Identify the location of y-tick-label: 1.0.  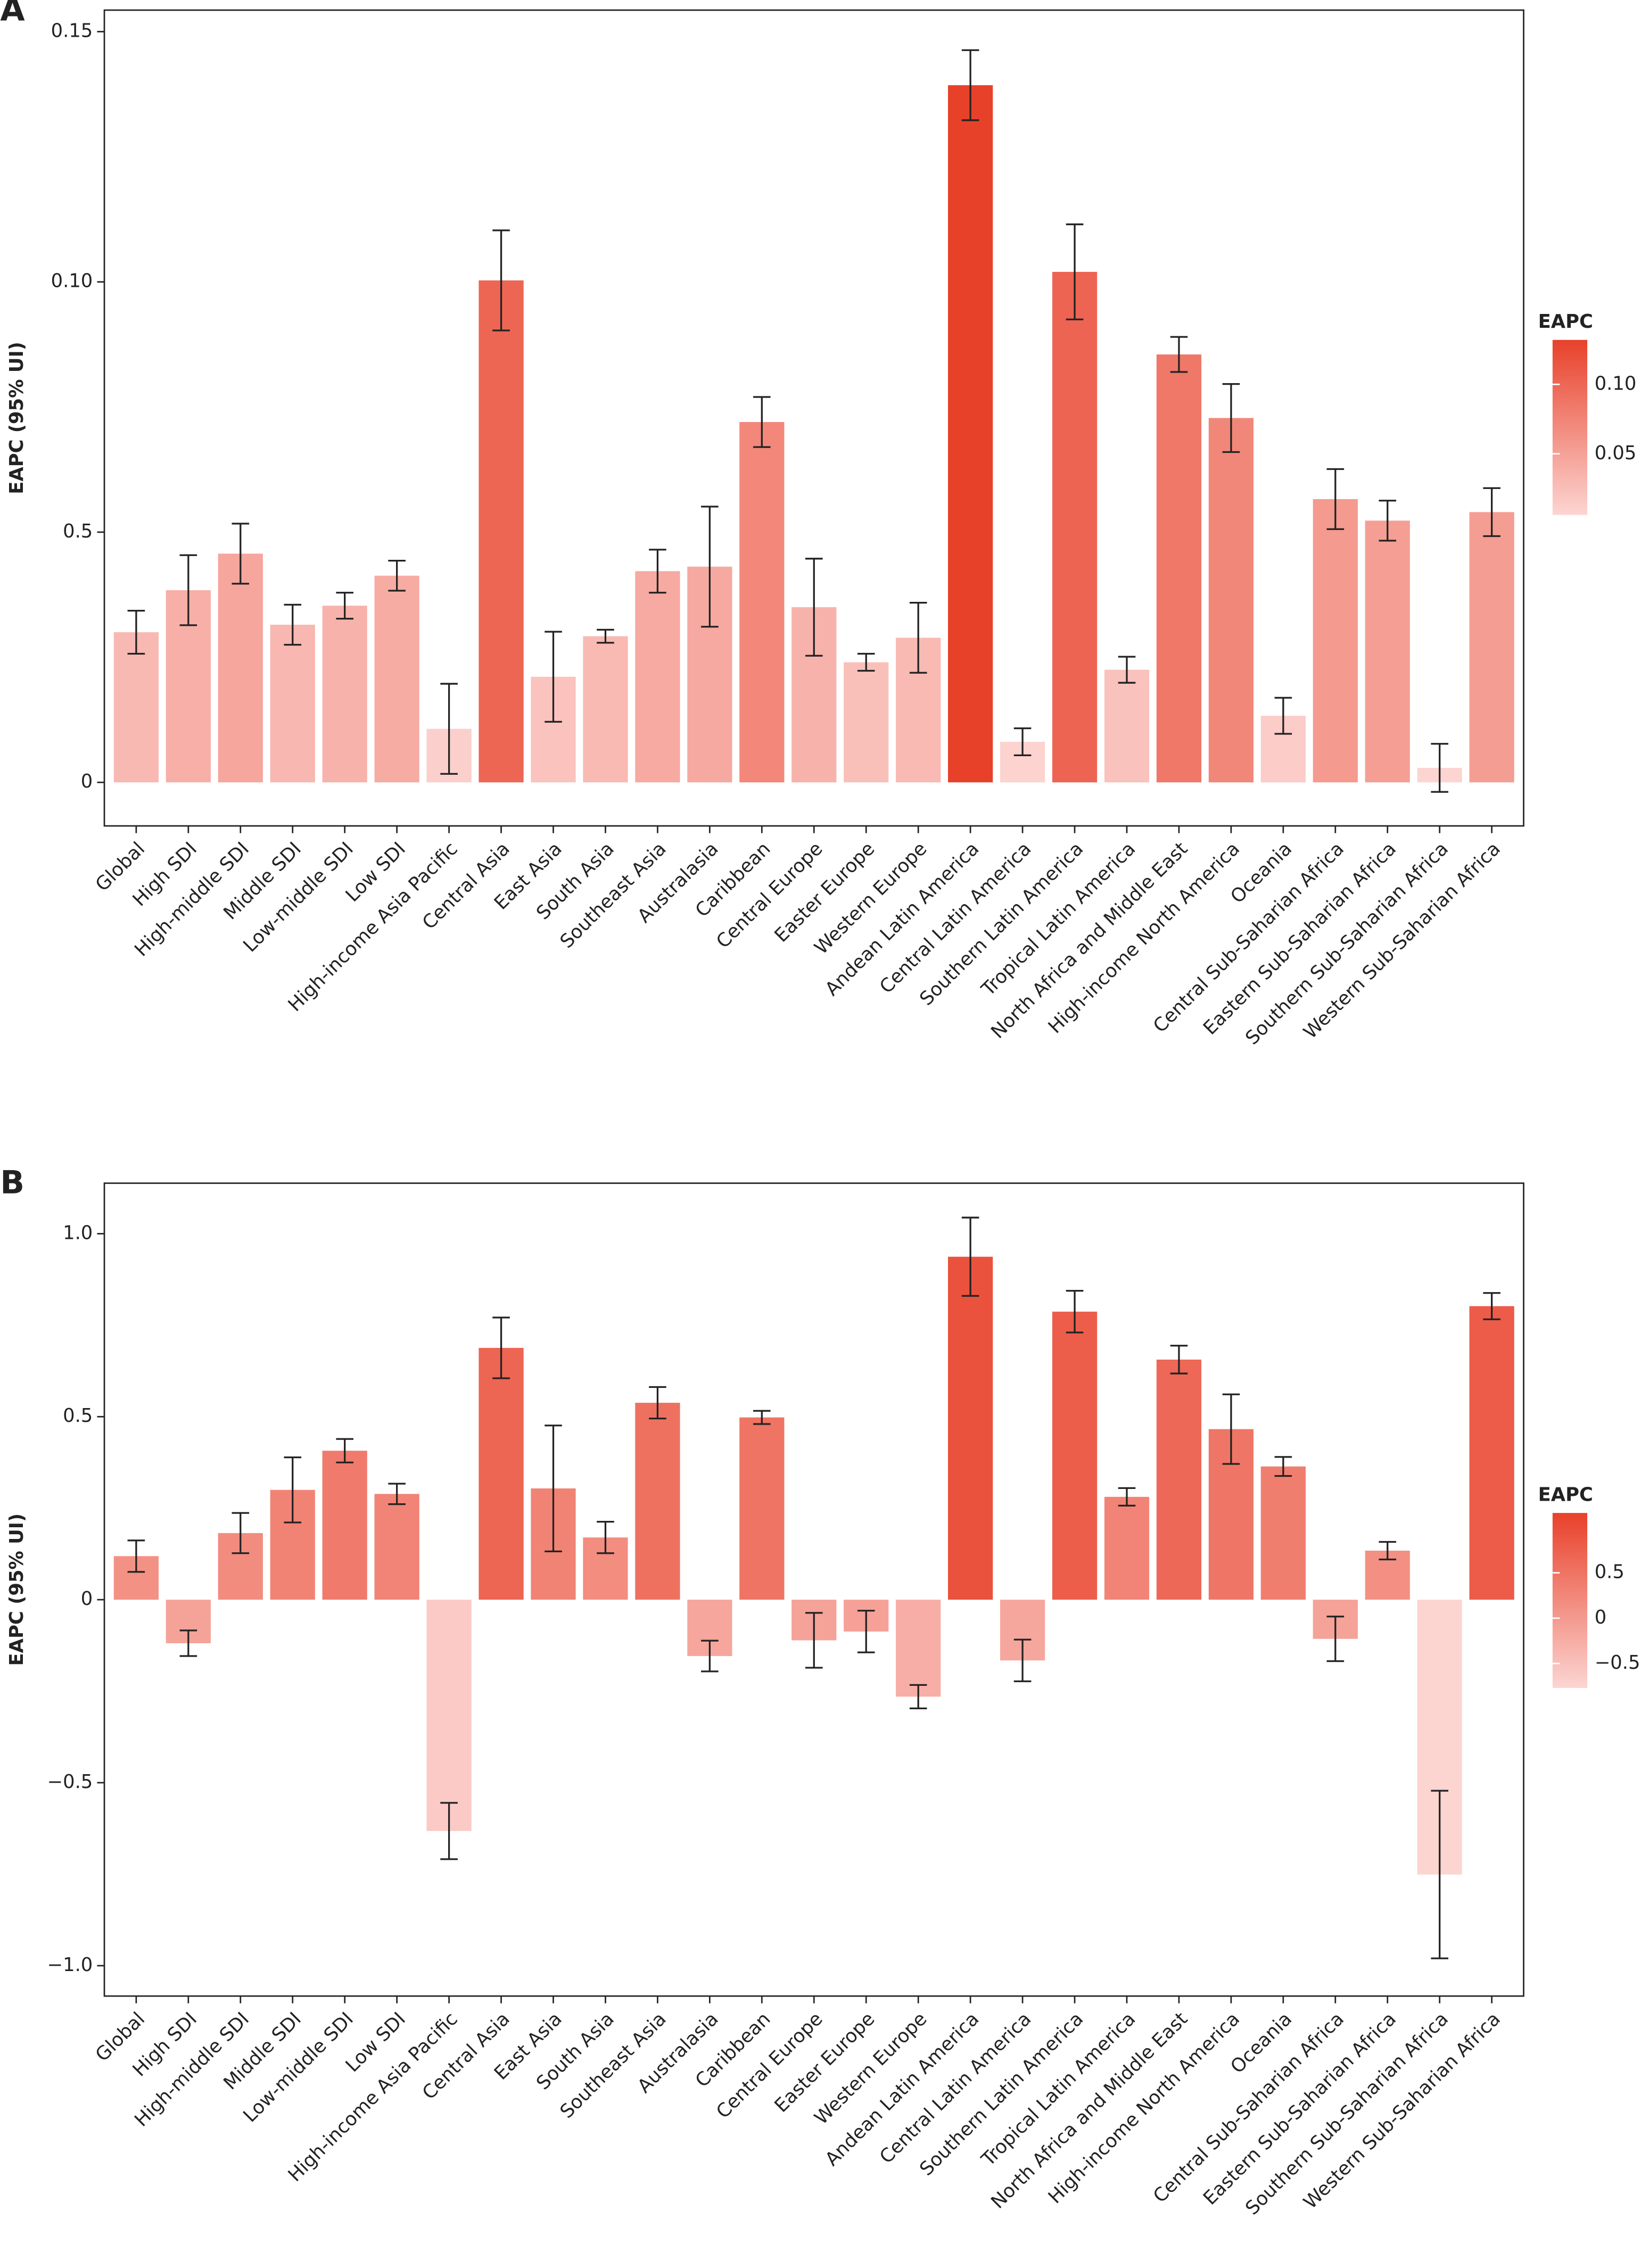
(78, 1233).